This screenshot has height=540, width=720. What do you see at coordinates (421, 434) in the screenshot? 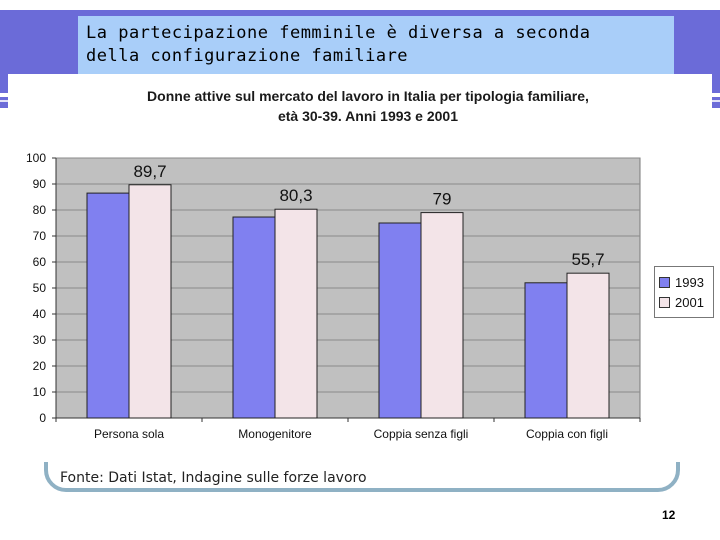
I see `x-tick-label: Coppia senza figli` at bounding box center [421, 434].